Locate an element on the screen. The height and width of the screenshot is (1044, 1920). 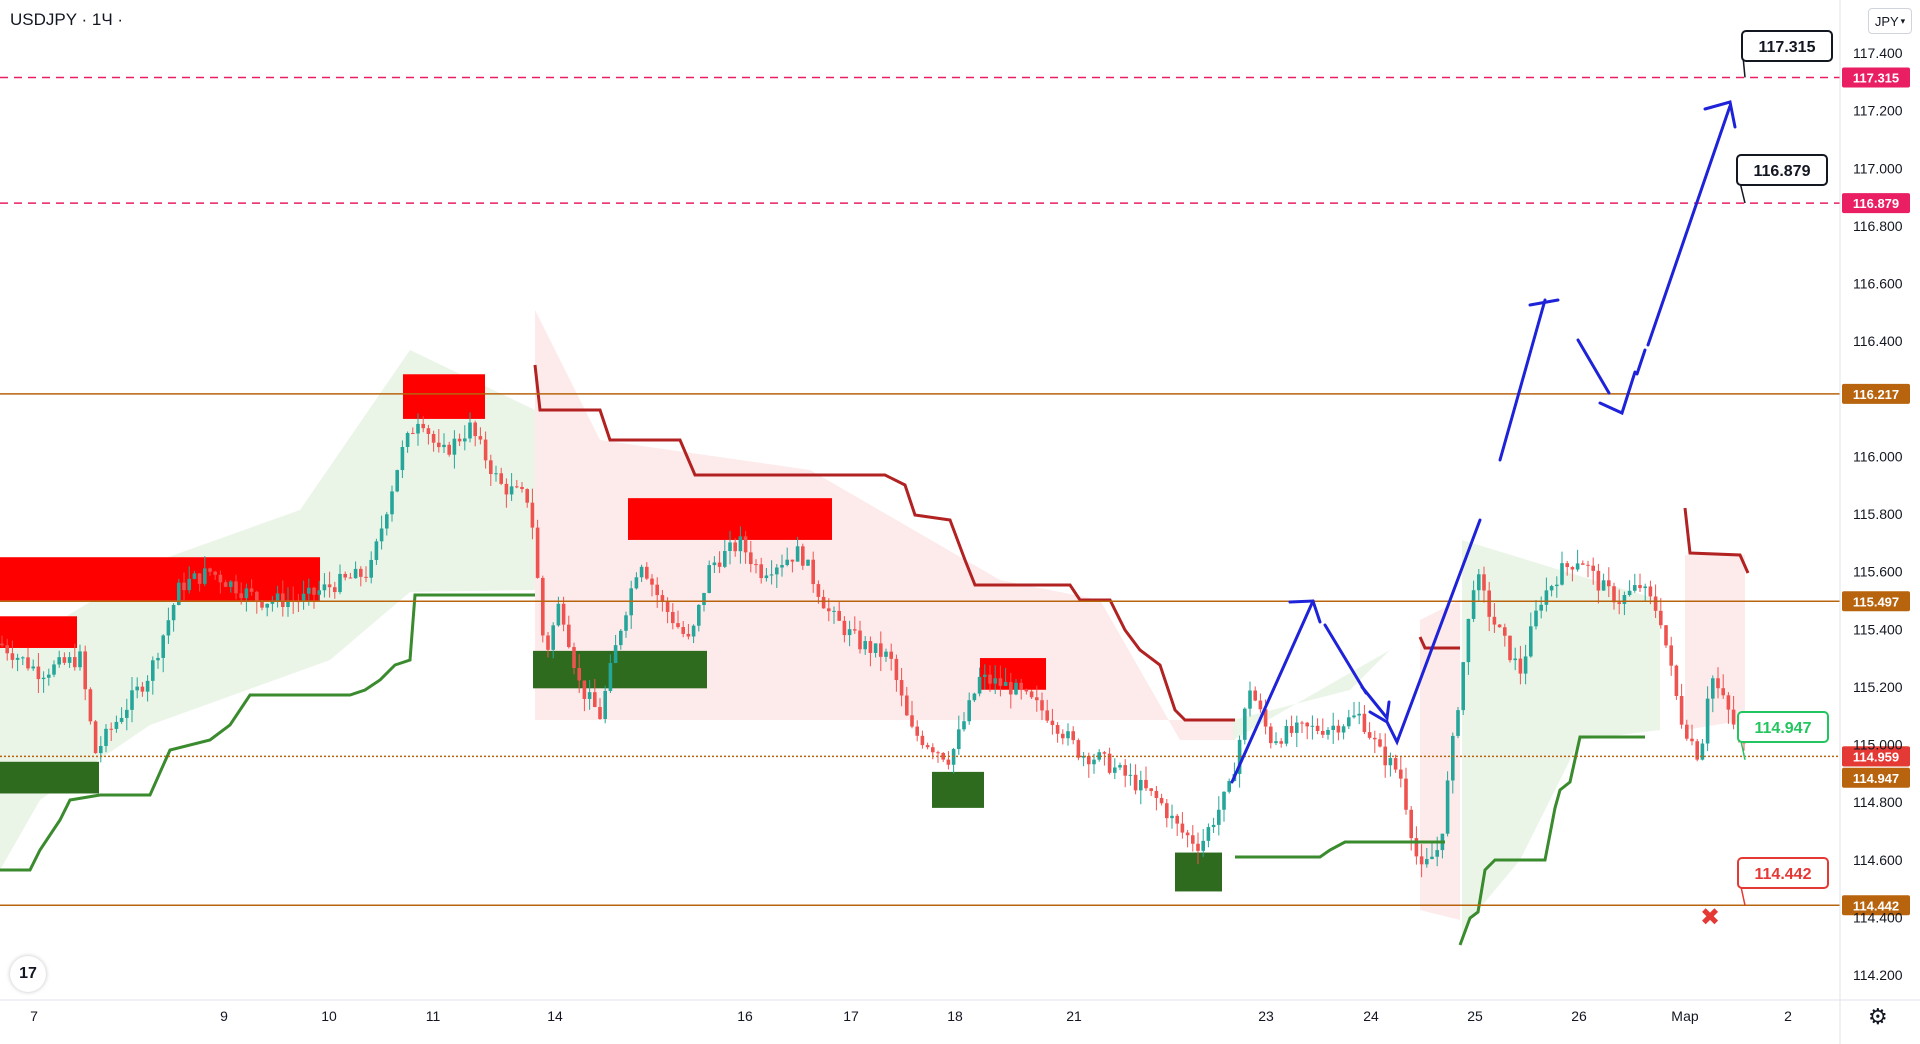
price-tag is located at coordinates (1876, 393).